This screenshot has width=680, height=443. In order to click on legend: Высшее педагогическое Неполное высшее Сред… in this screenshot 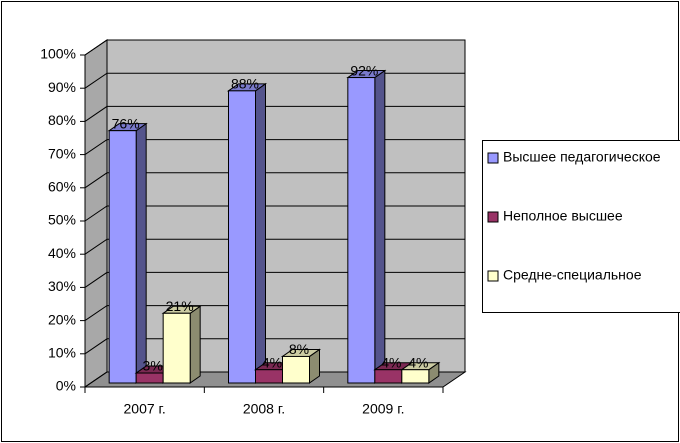, I will do `click(581, 226)`.